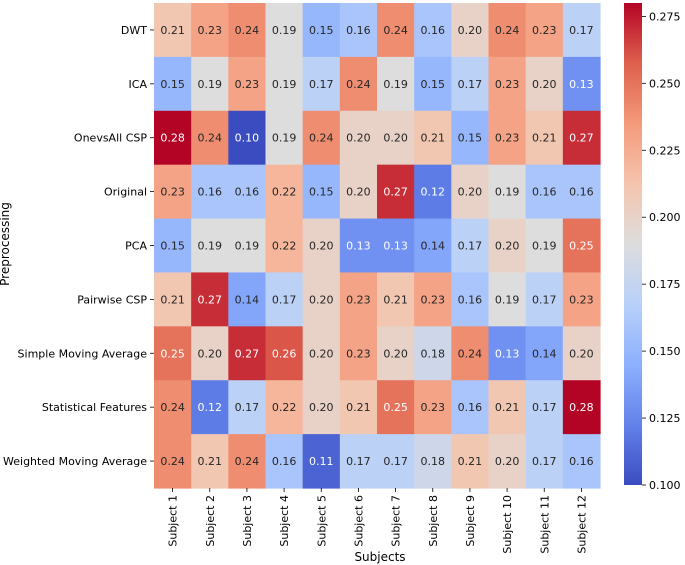 The height and width of the screenshot is (565, 685). Describe the element at coordinates (379, 557) in the screenshot. I see `x-axis-label: Subjects` at that location.